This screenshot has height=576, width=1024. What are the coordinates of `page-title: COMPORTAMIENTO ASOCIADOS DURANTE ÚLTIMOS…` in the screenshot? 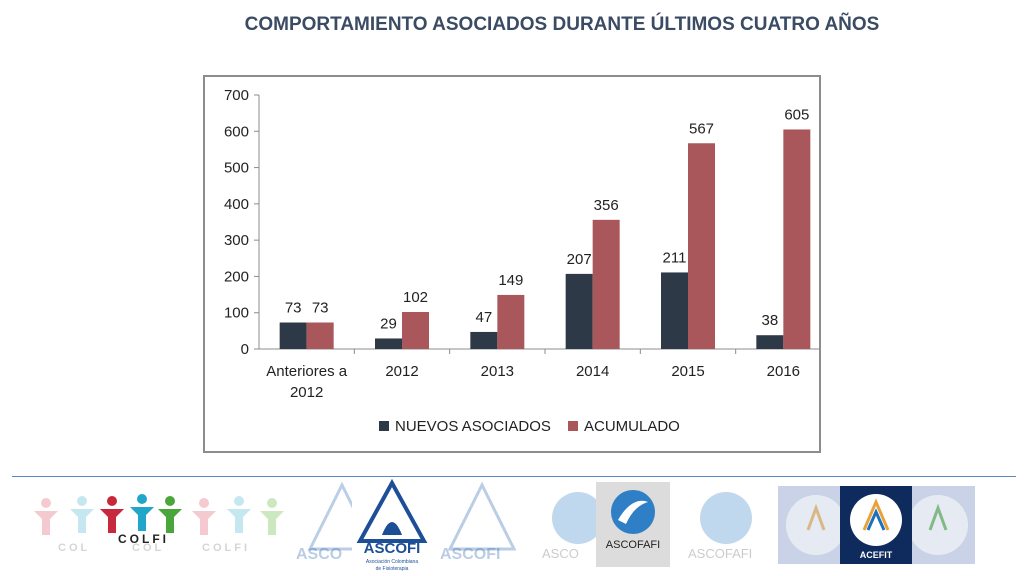 It's located at (562, 24).